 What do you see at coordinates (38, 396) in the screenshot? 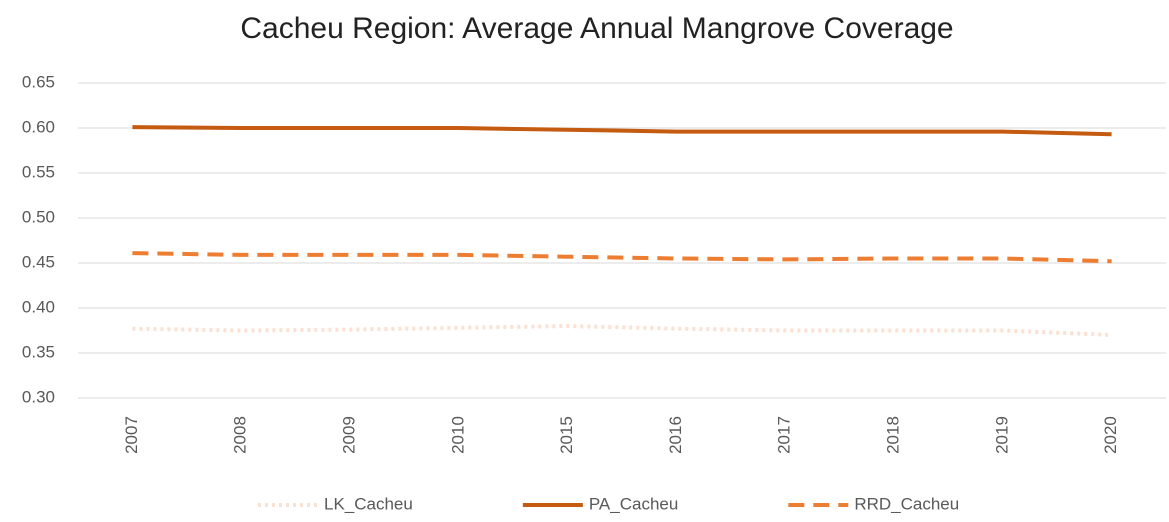
I see `y-tick-label: 0.30` at bounding box center [38, 396].